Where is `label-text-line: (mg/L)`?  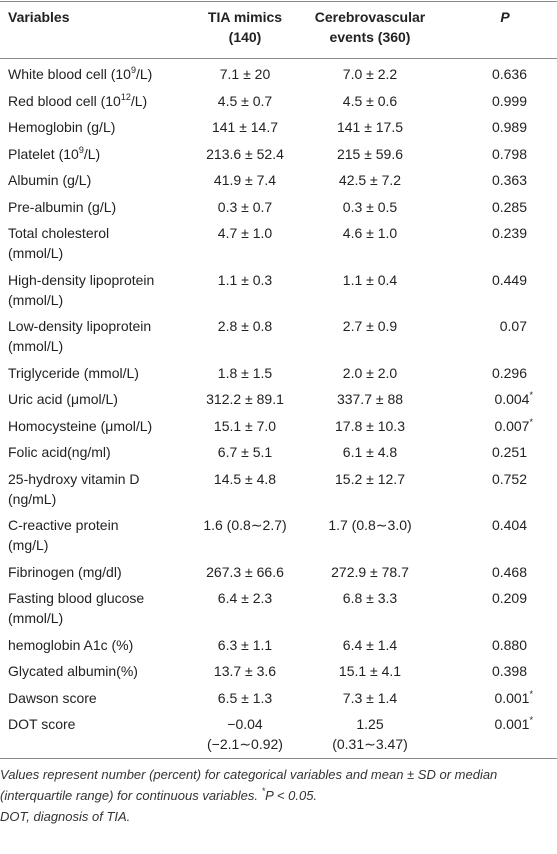
label-text-line: (mg/L) is located at coordinates (28, 545).